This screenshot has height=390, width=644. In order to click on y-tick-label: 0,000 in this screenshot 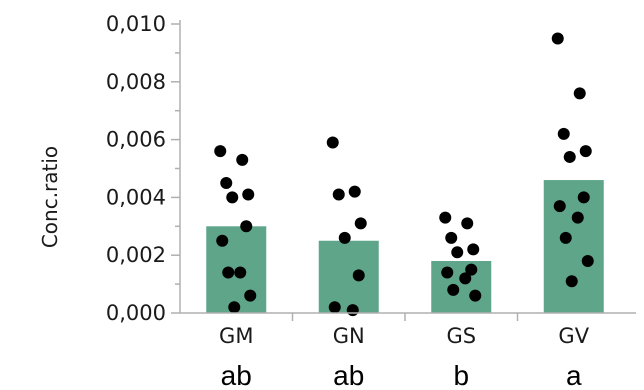, I will do `click(136, 313)`.